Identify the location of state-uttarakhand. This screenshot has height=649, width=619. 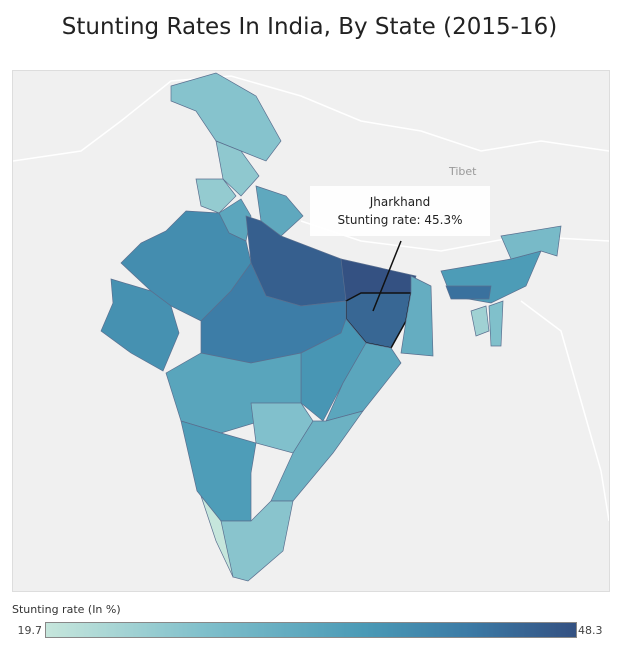
(279, 211).